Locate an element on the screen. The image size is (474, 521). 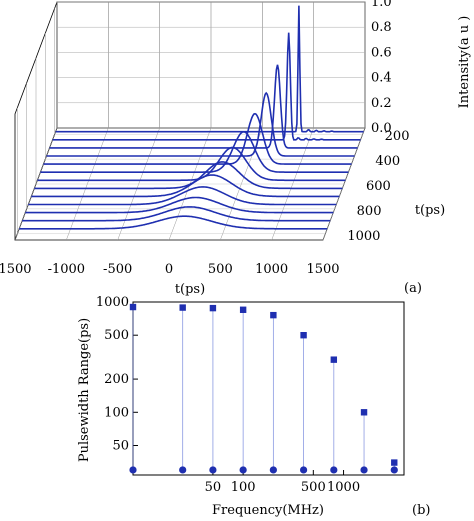
panel-label-a: (a) is located at coordinates (413, 288).